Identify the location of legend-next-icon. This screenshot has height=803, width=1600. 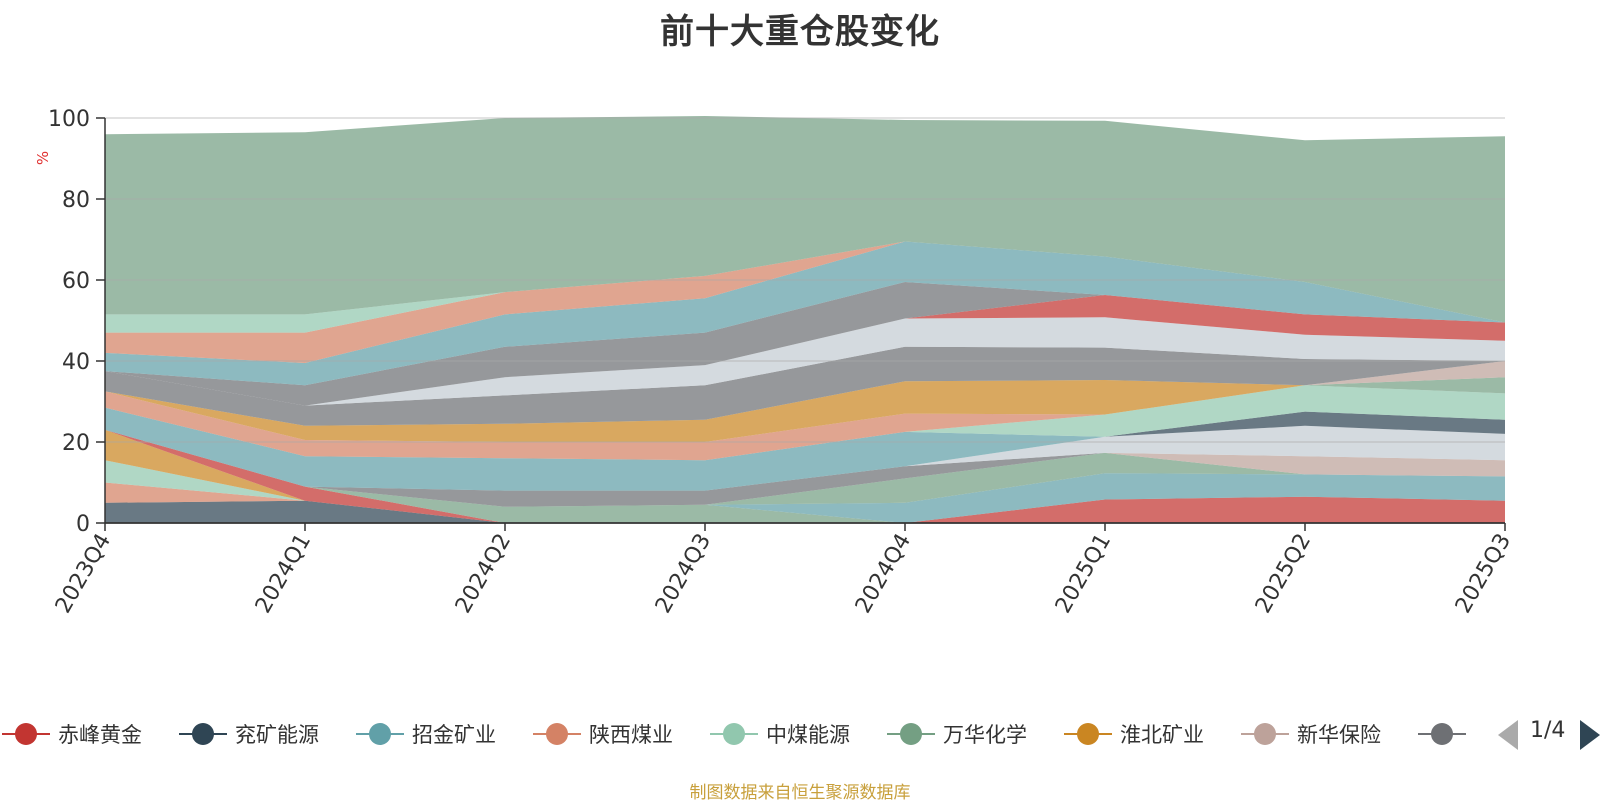
(1590, 735).